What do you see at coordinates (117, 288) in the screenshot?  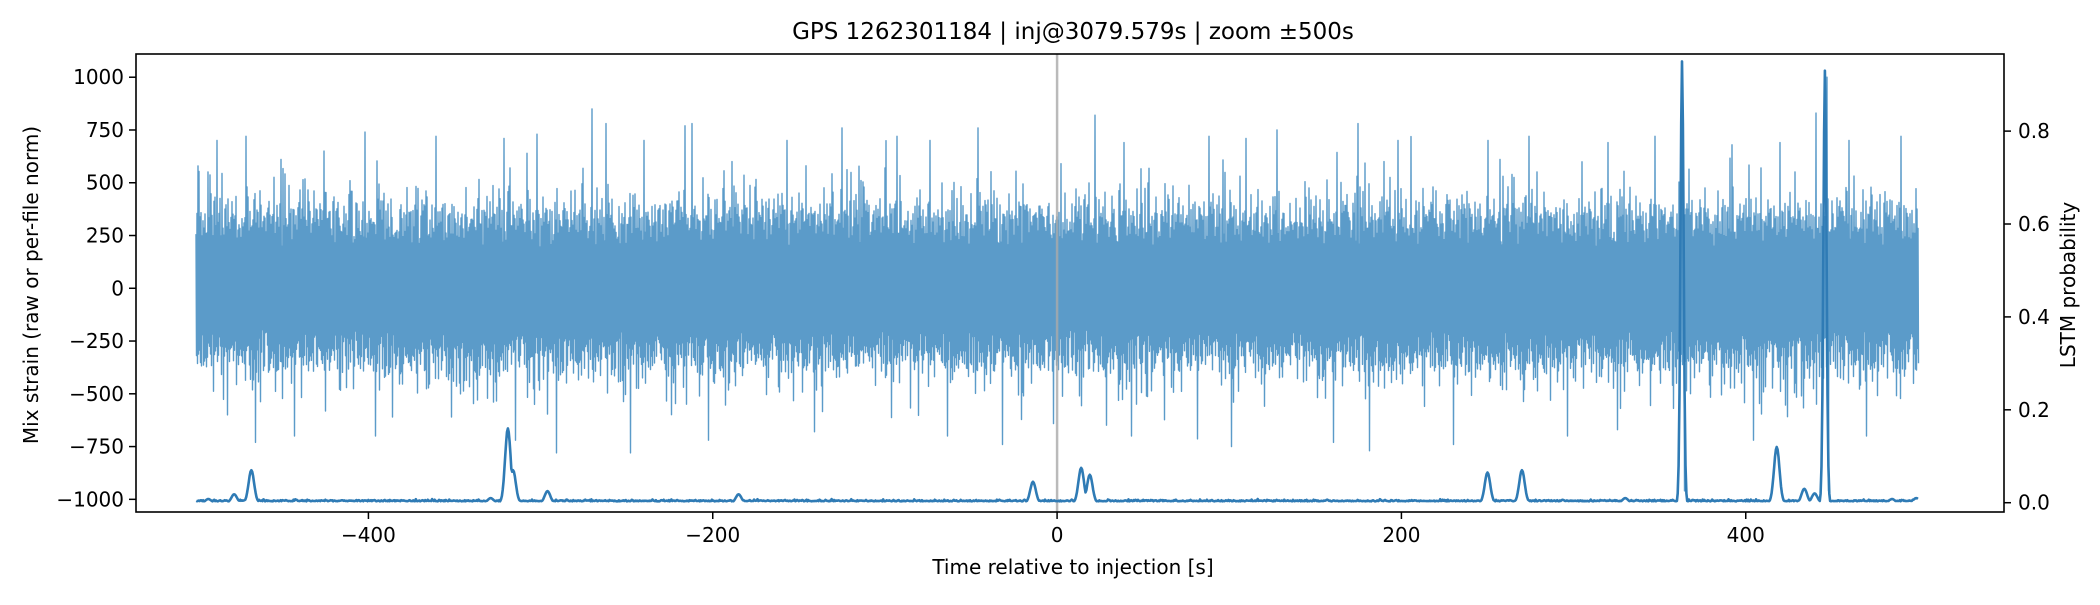 I see `y-left-tick-label: 0` at bounding box center [117, 288].